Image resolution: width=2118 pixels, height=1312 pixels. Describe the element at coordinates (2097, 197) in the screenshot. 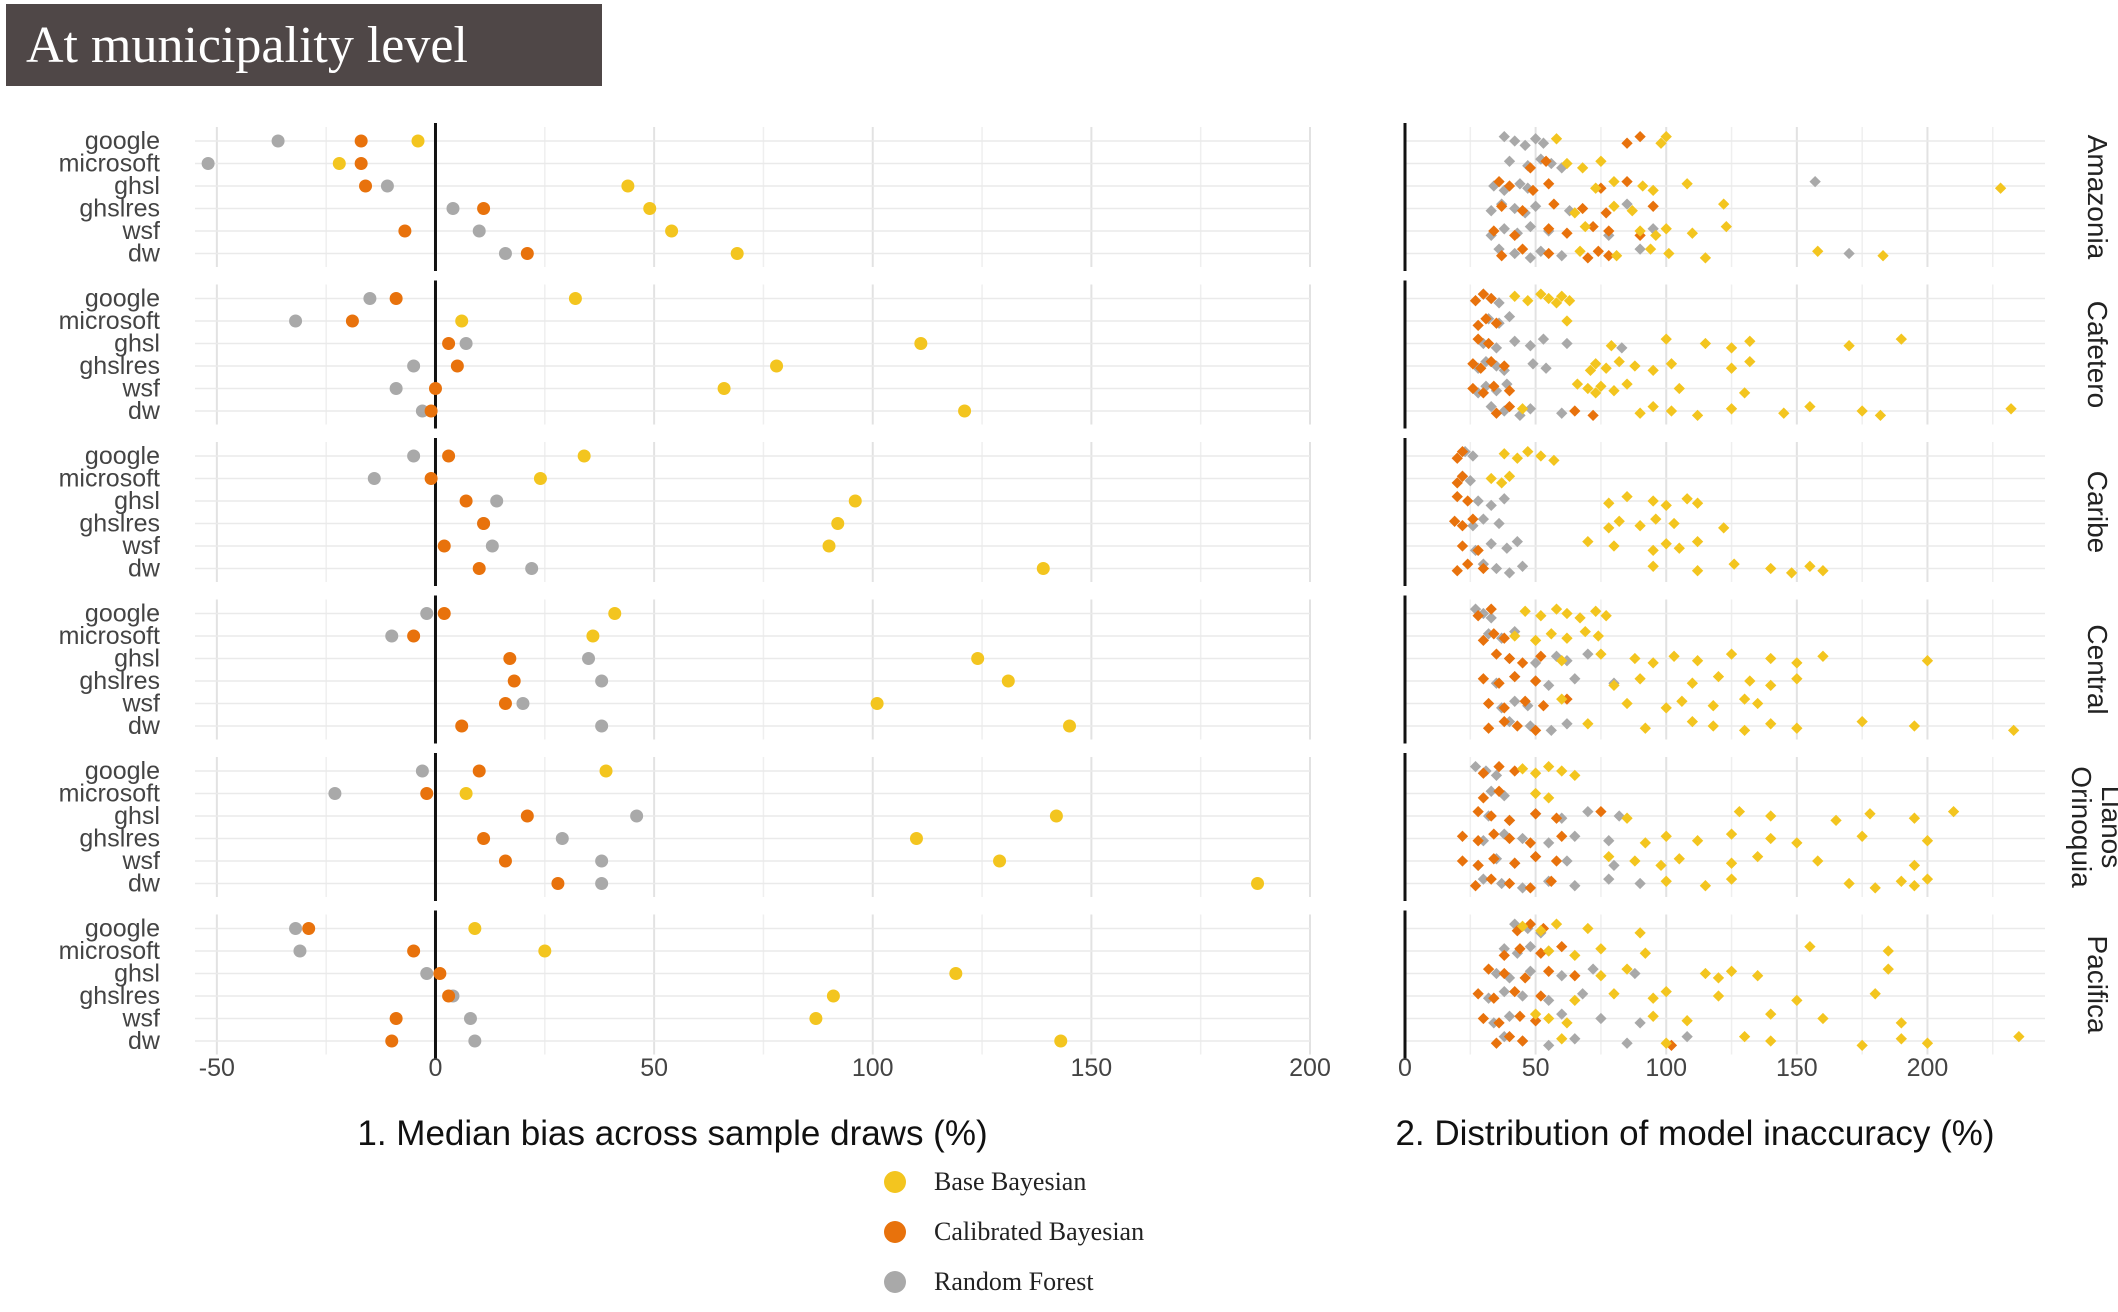

I see `facet-label: Amazonia` at that location.